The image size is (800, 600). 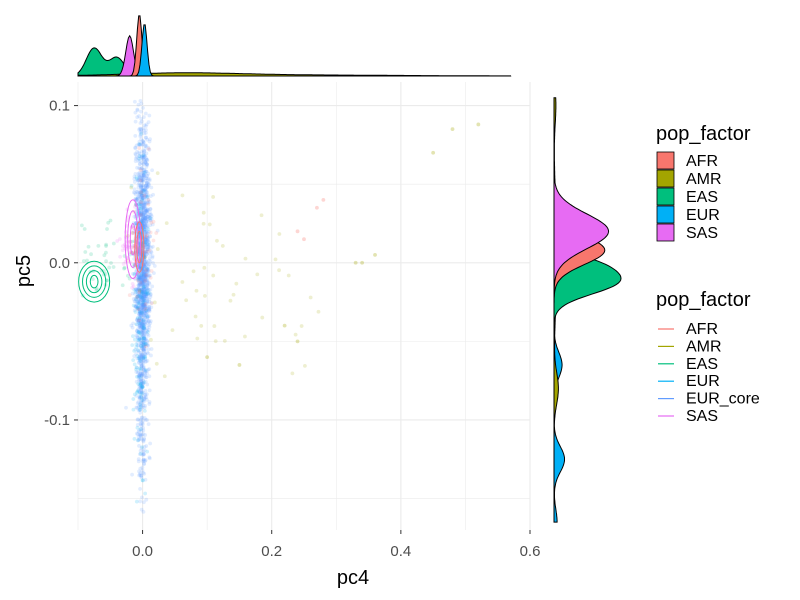 What do you see at coordinates (271, 551) in the screenshot?
I see `x-tick-label: 0.2` at bounding box center [271, 551].